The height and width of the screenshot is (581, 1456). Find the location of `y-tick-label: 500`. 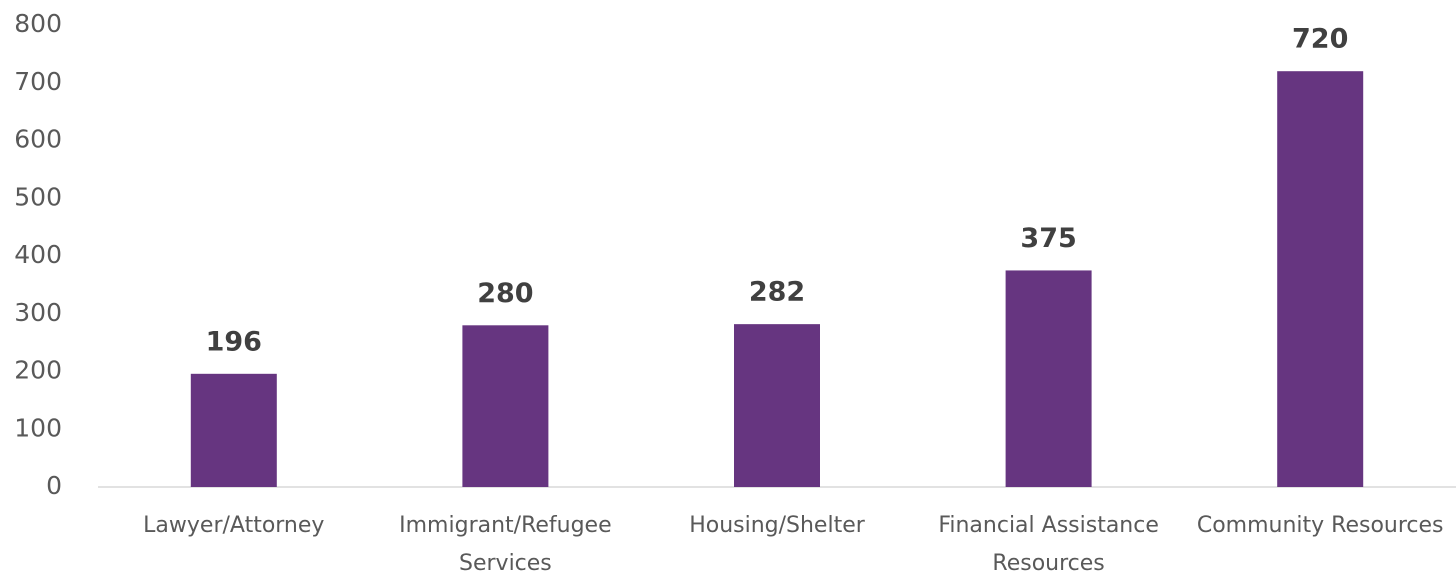

y-tick-label: 500 is located at coordinates (38, 196).